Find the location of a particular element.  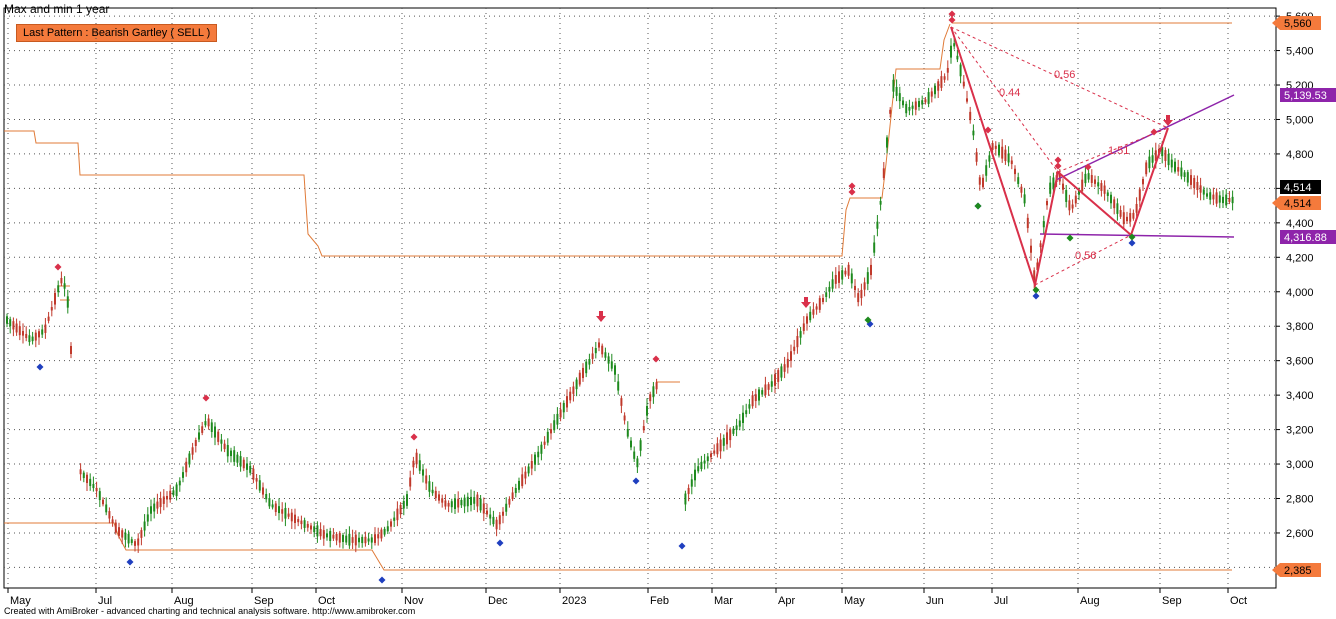

price-label-text: 5,139.53 is located at coordinates (1305, 96).